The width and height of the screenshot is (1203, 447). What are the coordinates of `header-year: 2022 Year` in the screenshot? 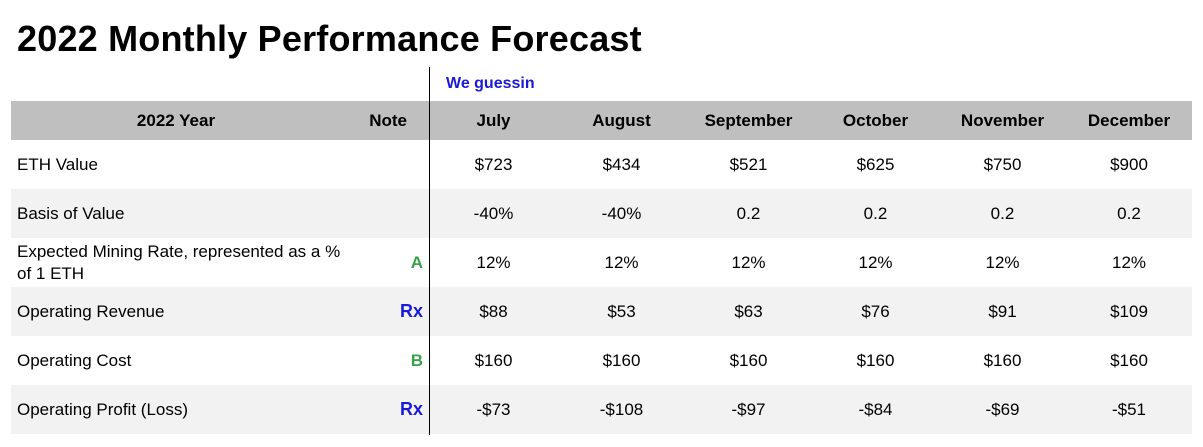 It's located at (176, 120).